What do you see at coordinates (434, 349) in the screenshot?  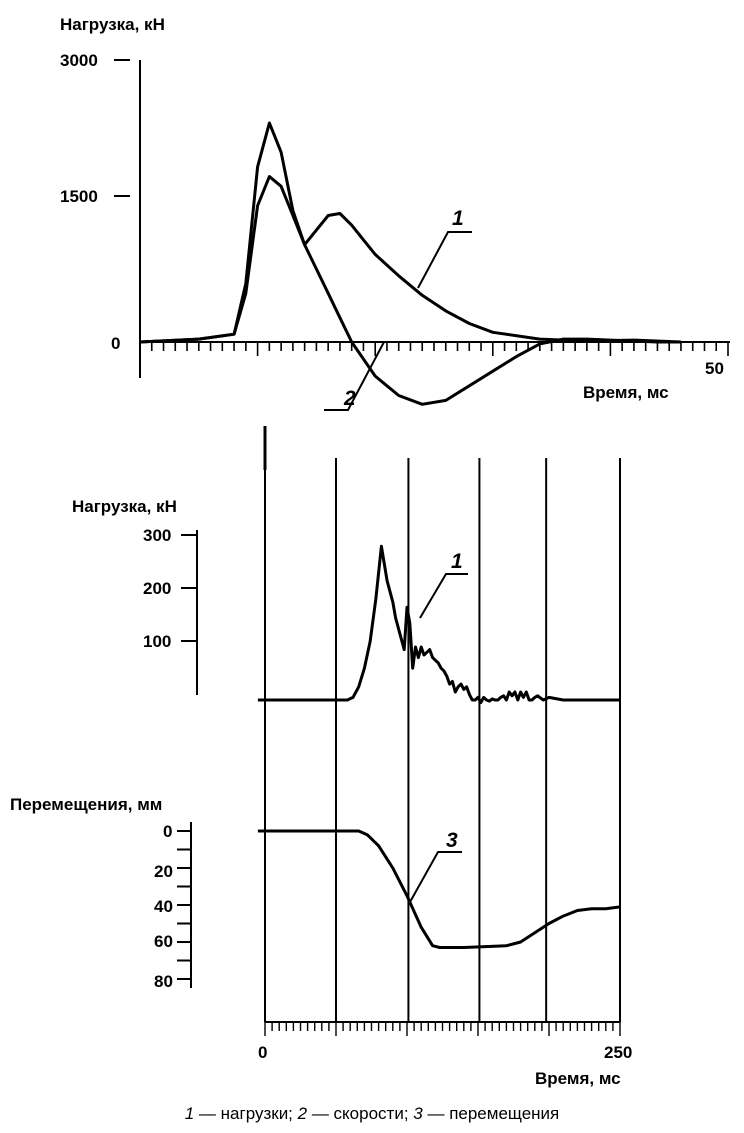 I see `top-x-ticks` at bounding box center [434, 349].